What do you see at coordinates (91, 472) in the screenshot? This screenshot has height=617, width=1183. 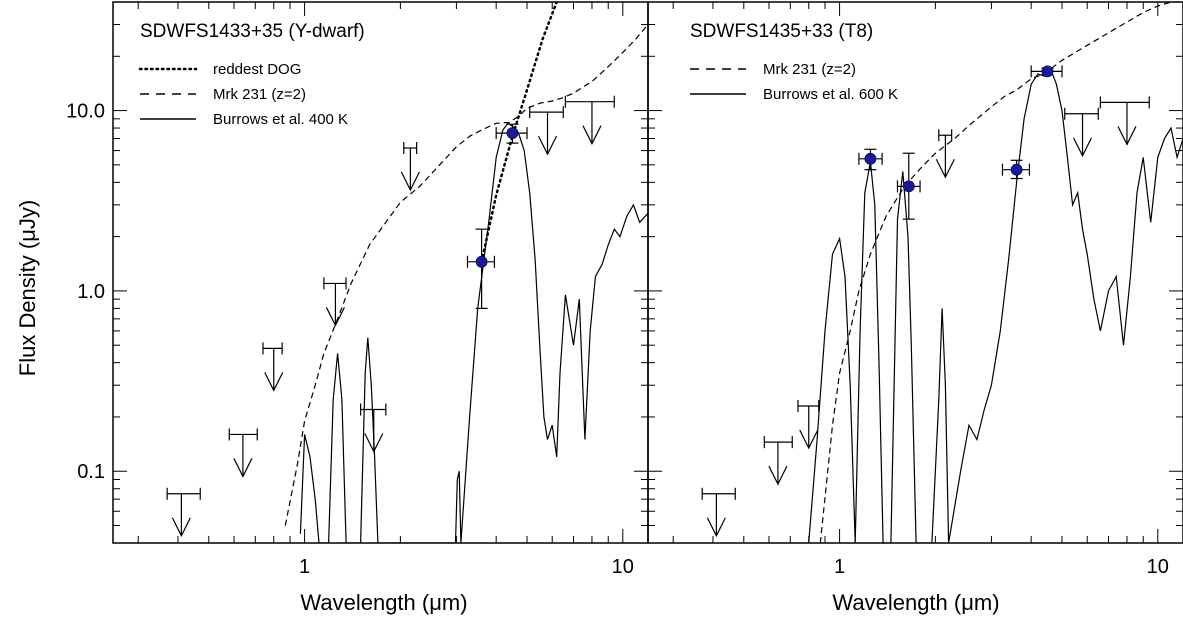 I see `left-y-tick-label: 0.1` at bounding box center [91, 472].